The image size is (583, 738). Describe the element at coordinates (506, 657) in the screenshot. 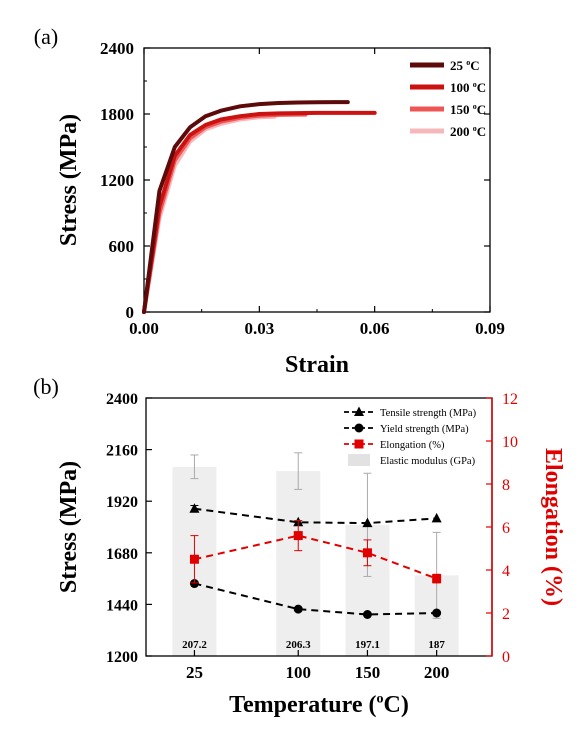

I see `y2-tick-label-b: 0` at that location.